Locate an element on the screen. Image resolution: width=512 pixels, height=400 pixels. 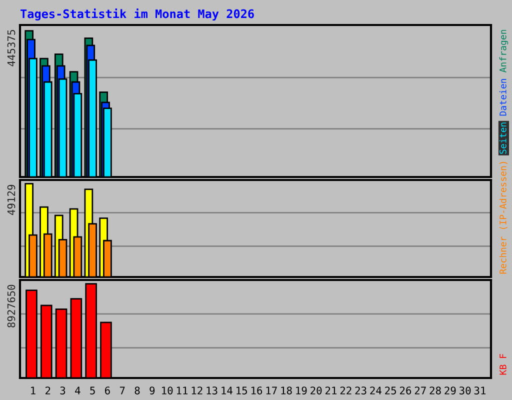
chart-title: Tages-Statistik im Monat May 2026 is located at coordinates (137, 14).